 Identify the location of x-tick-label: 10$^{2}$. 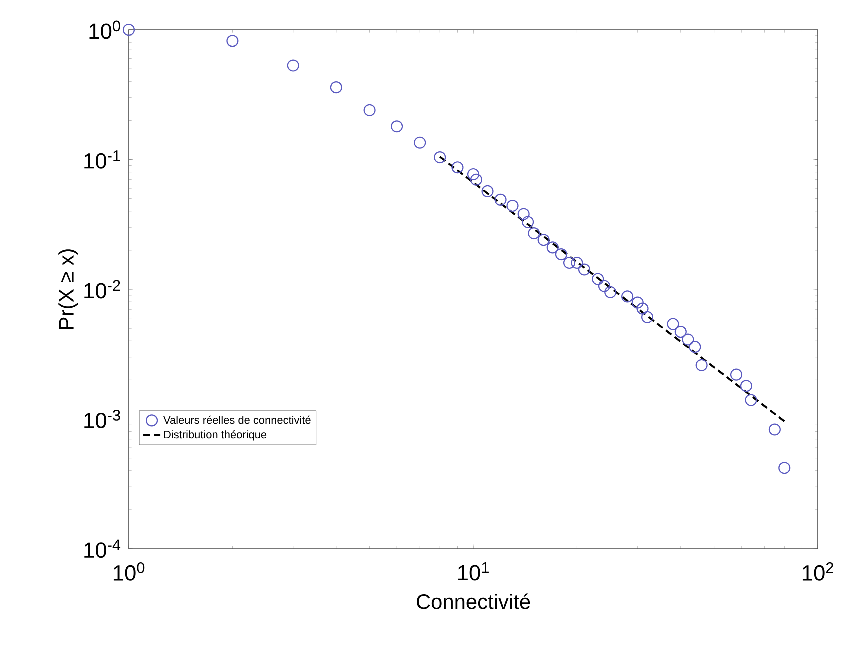
(818, 571).